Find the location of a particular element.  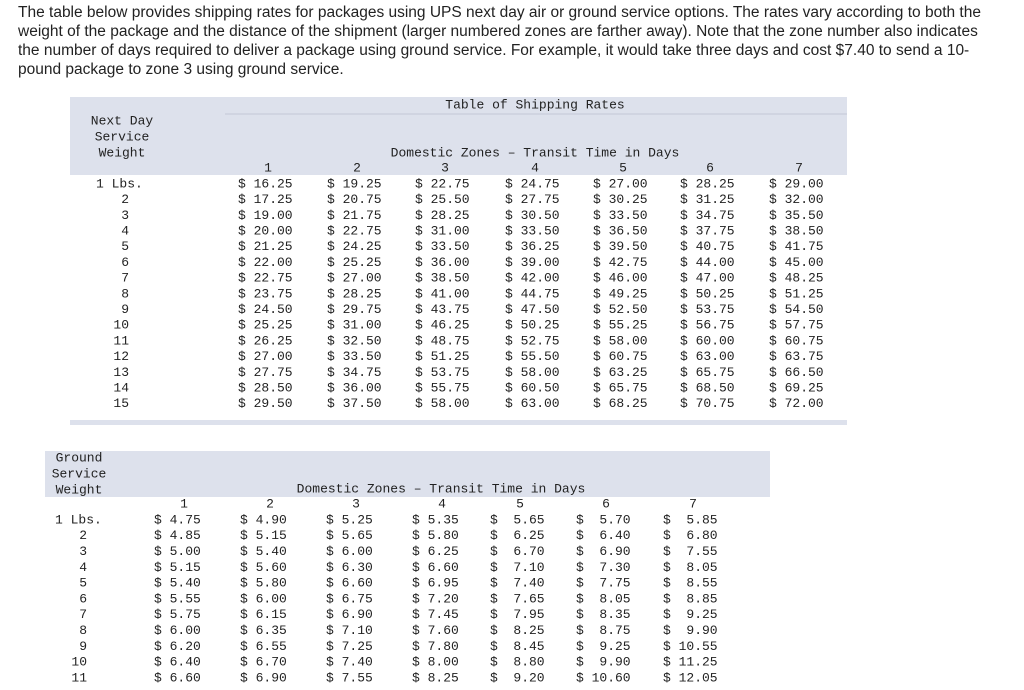

rate-cell: $ 26.25 is located at coordinates (265, 340).